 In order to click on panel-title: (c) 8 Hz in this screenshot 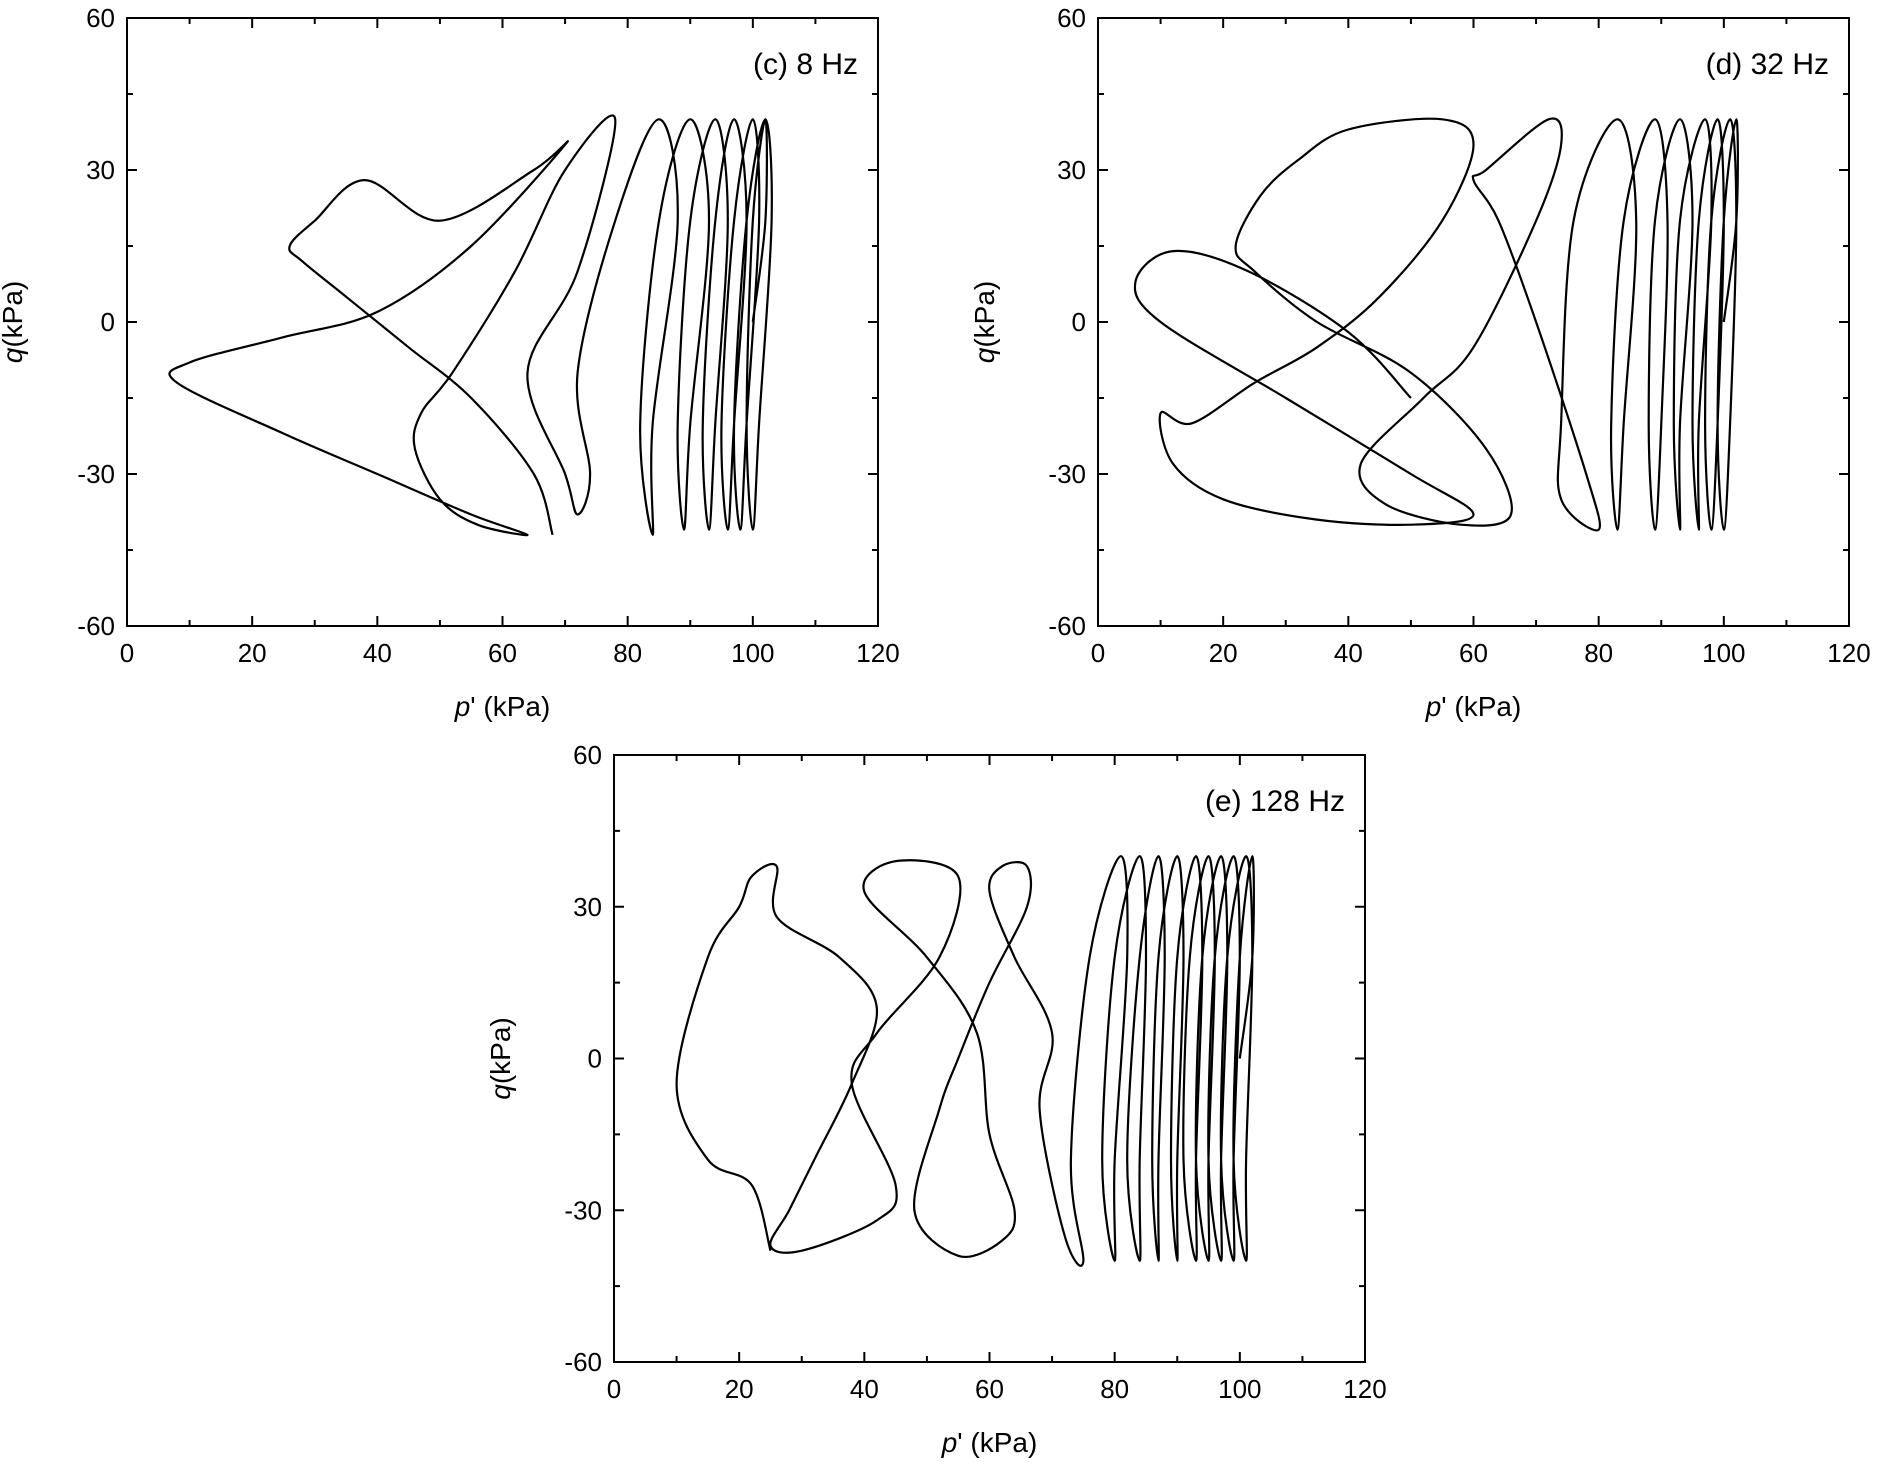, I will do `click(805, 64)`.